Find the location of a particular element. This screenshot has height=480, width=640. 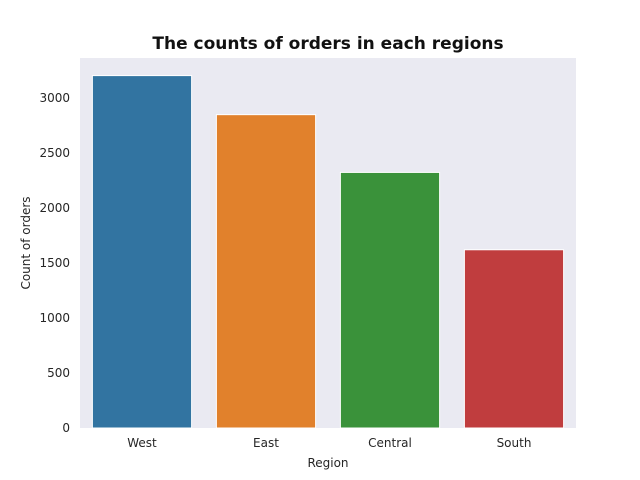

x-tick-label: Central is located at coordinates (390, 443).